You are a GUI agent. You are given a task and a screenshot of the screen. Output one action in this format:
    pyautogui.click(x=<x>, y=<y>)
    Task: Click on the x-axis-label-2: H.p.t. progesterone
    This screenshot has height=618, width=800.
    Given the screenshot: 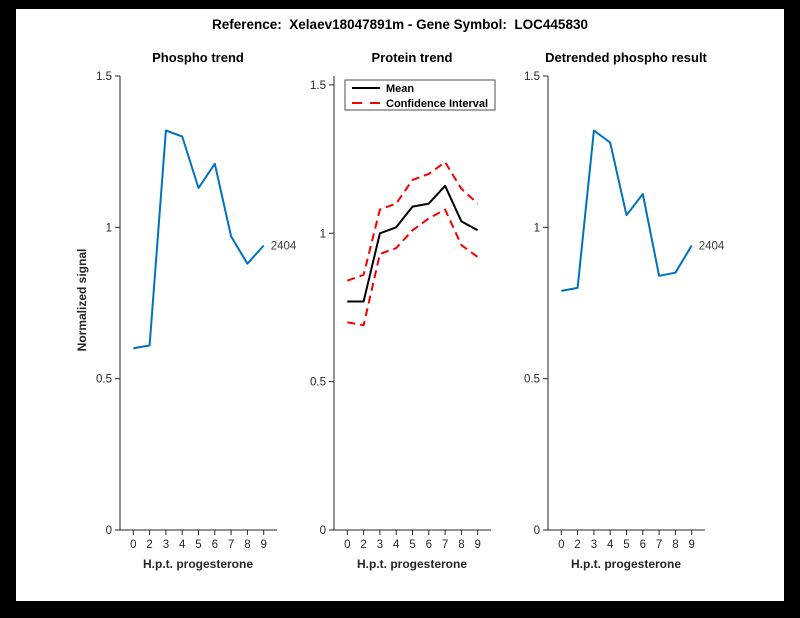 What is the action you would take?
    pyautogui.click(x=411, y=564)
    